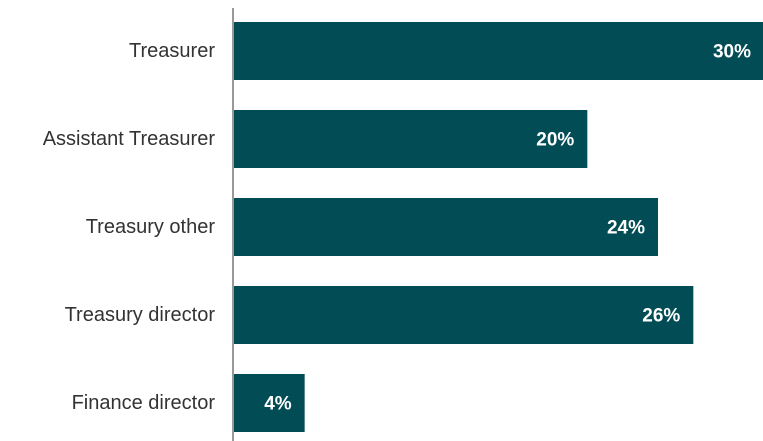 The height and width of the screenshot is (441, 763). Describe the element at coordinates (555, 140) in the screenshot. I see `data-label-assistant-treasurer: 20%` at that location.